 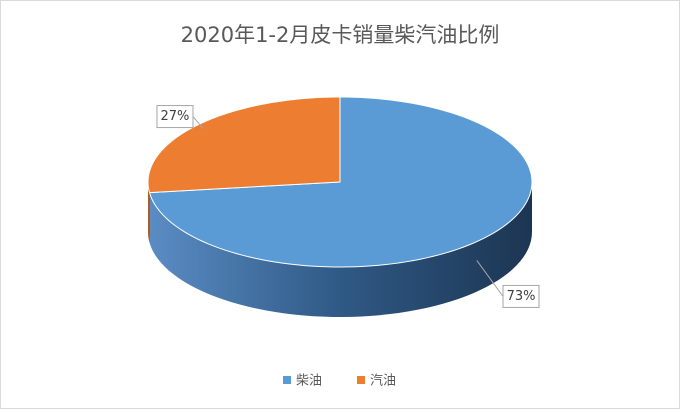 I want to click on data-label: 27%, so click(x=175, y=116).